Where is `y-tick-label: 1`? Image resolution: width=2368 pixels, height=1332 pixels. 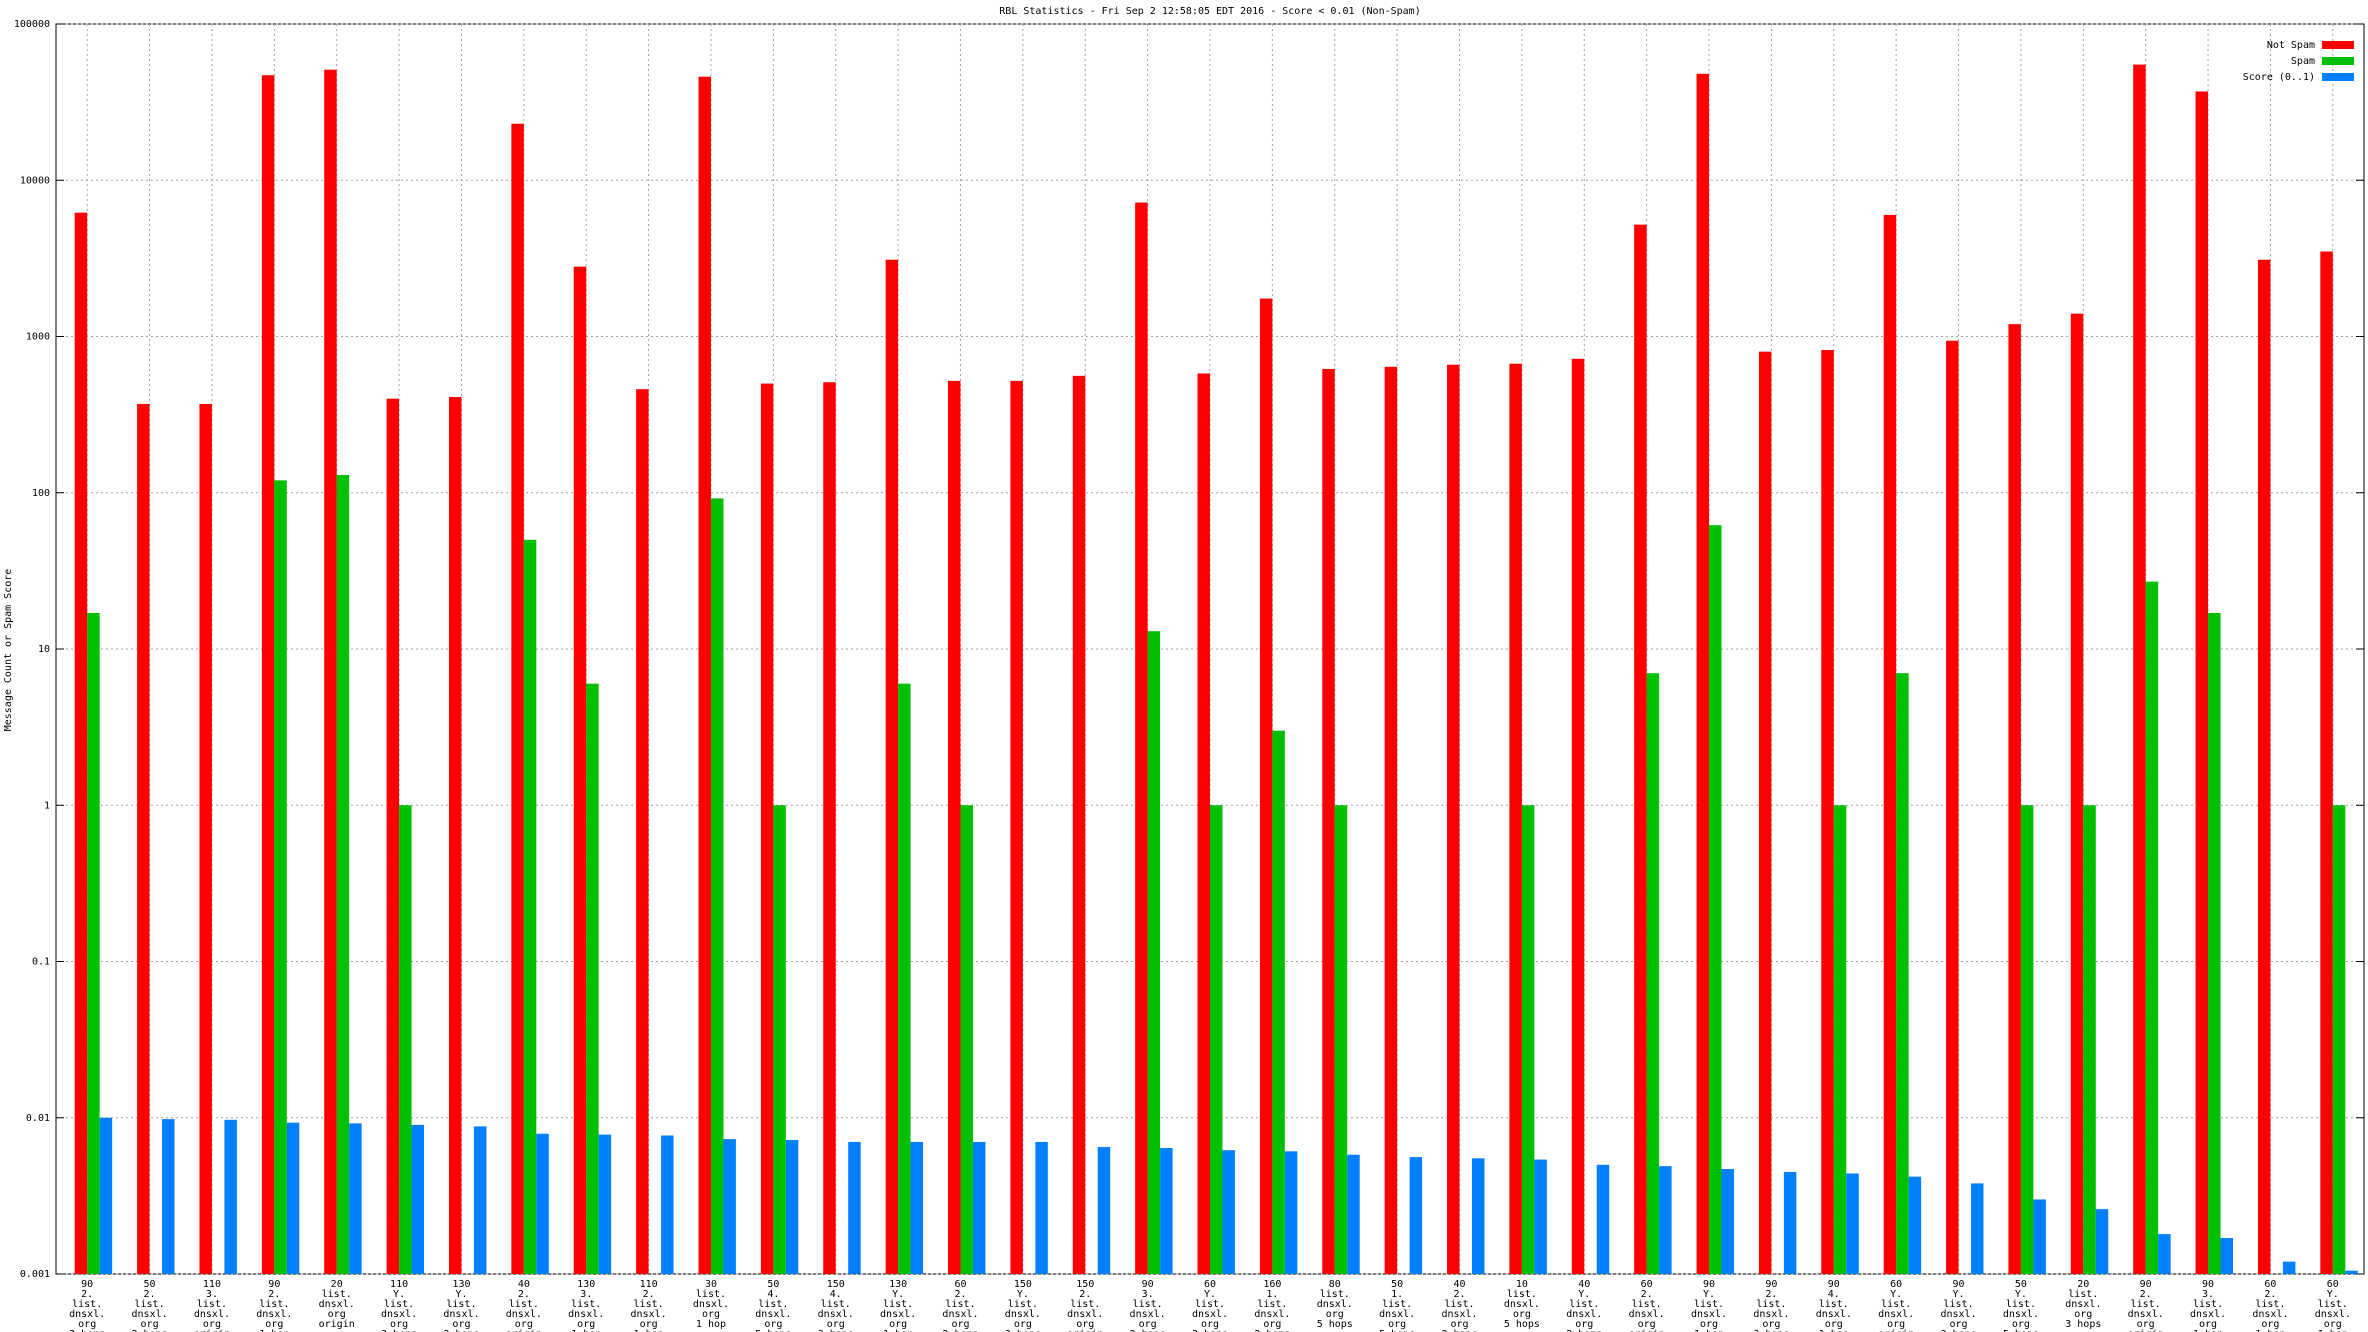
y-tick-label: 1 is located at coordinates (47, 805).